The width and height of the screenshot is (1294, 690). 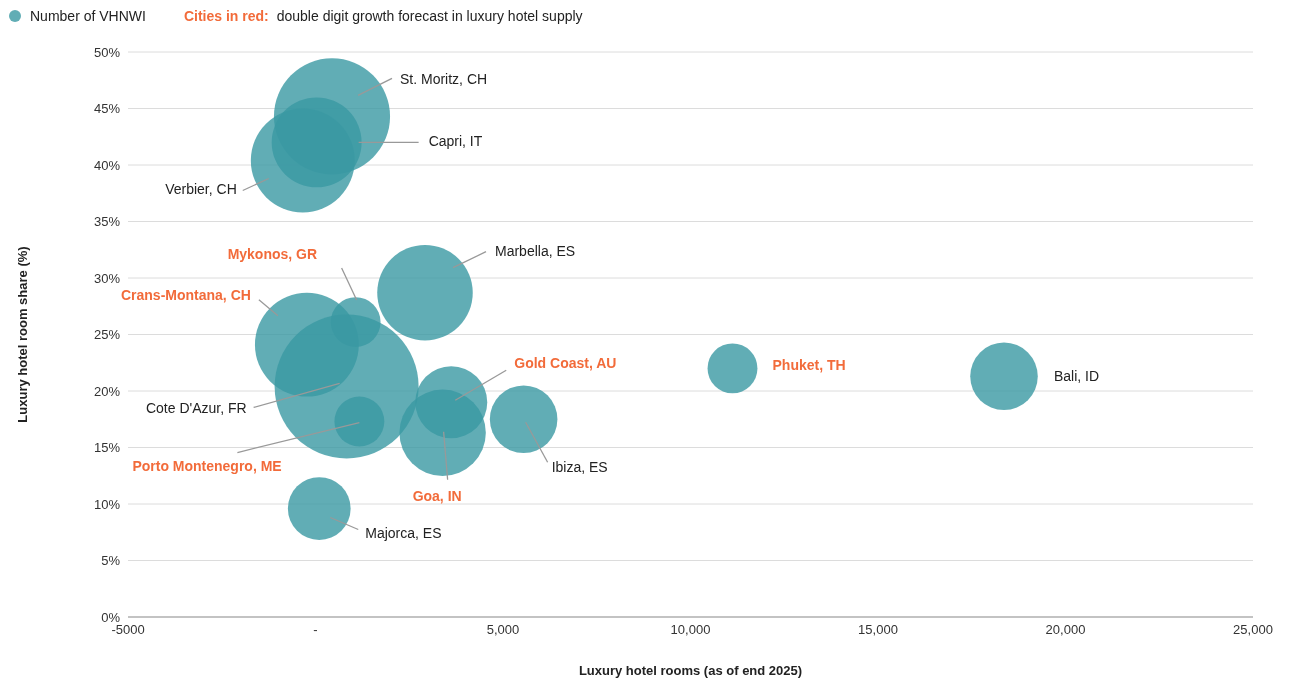 What do you see at coordinates (690, 670) in the screenshot?
I see `x-axis-title: Luxury hotel rooms (as of end 2025)` at bounding box center [690, 670].